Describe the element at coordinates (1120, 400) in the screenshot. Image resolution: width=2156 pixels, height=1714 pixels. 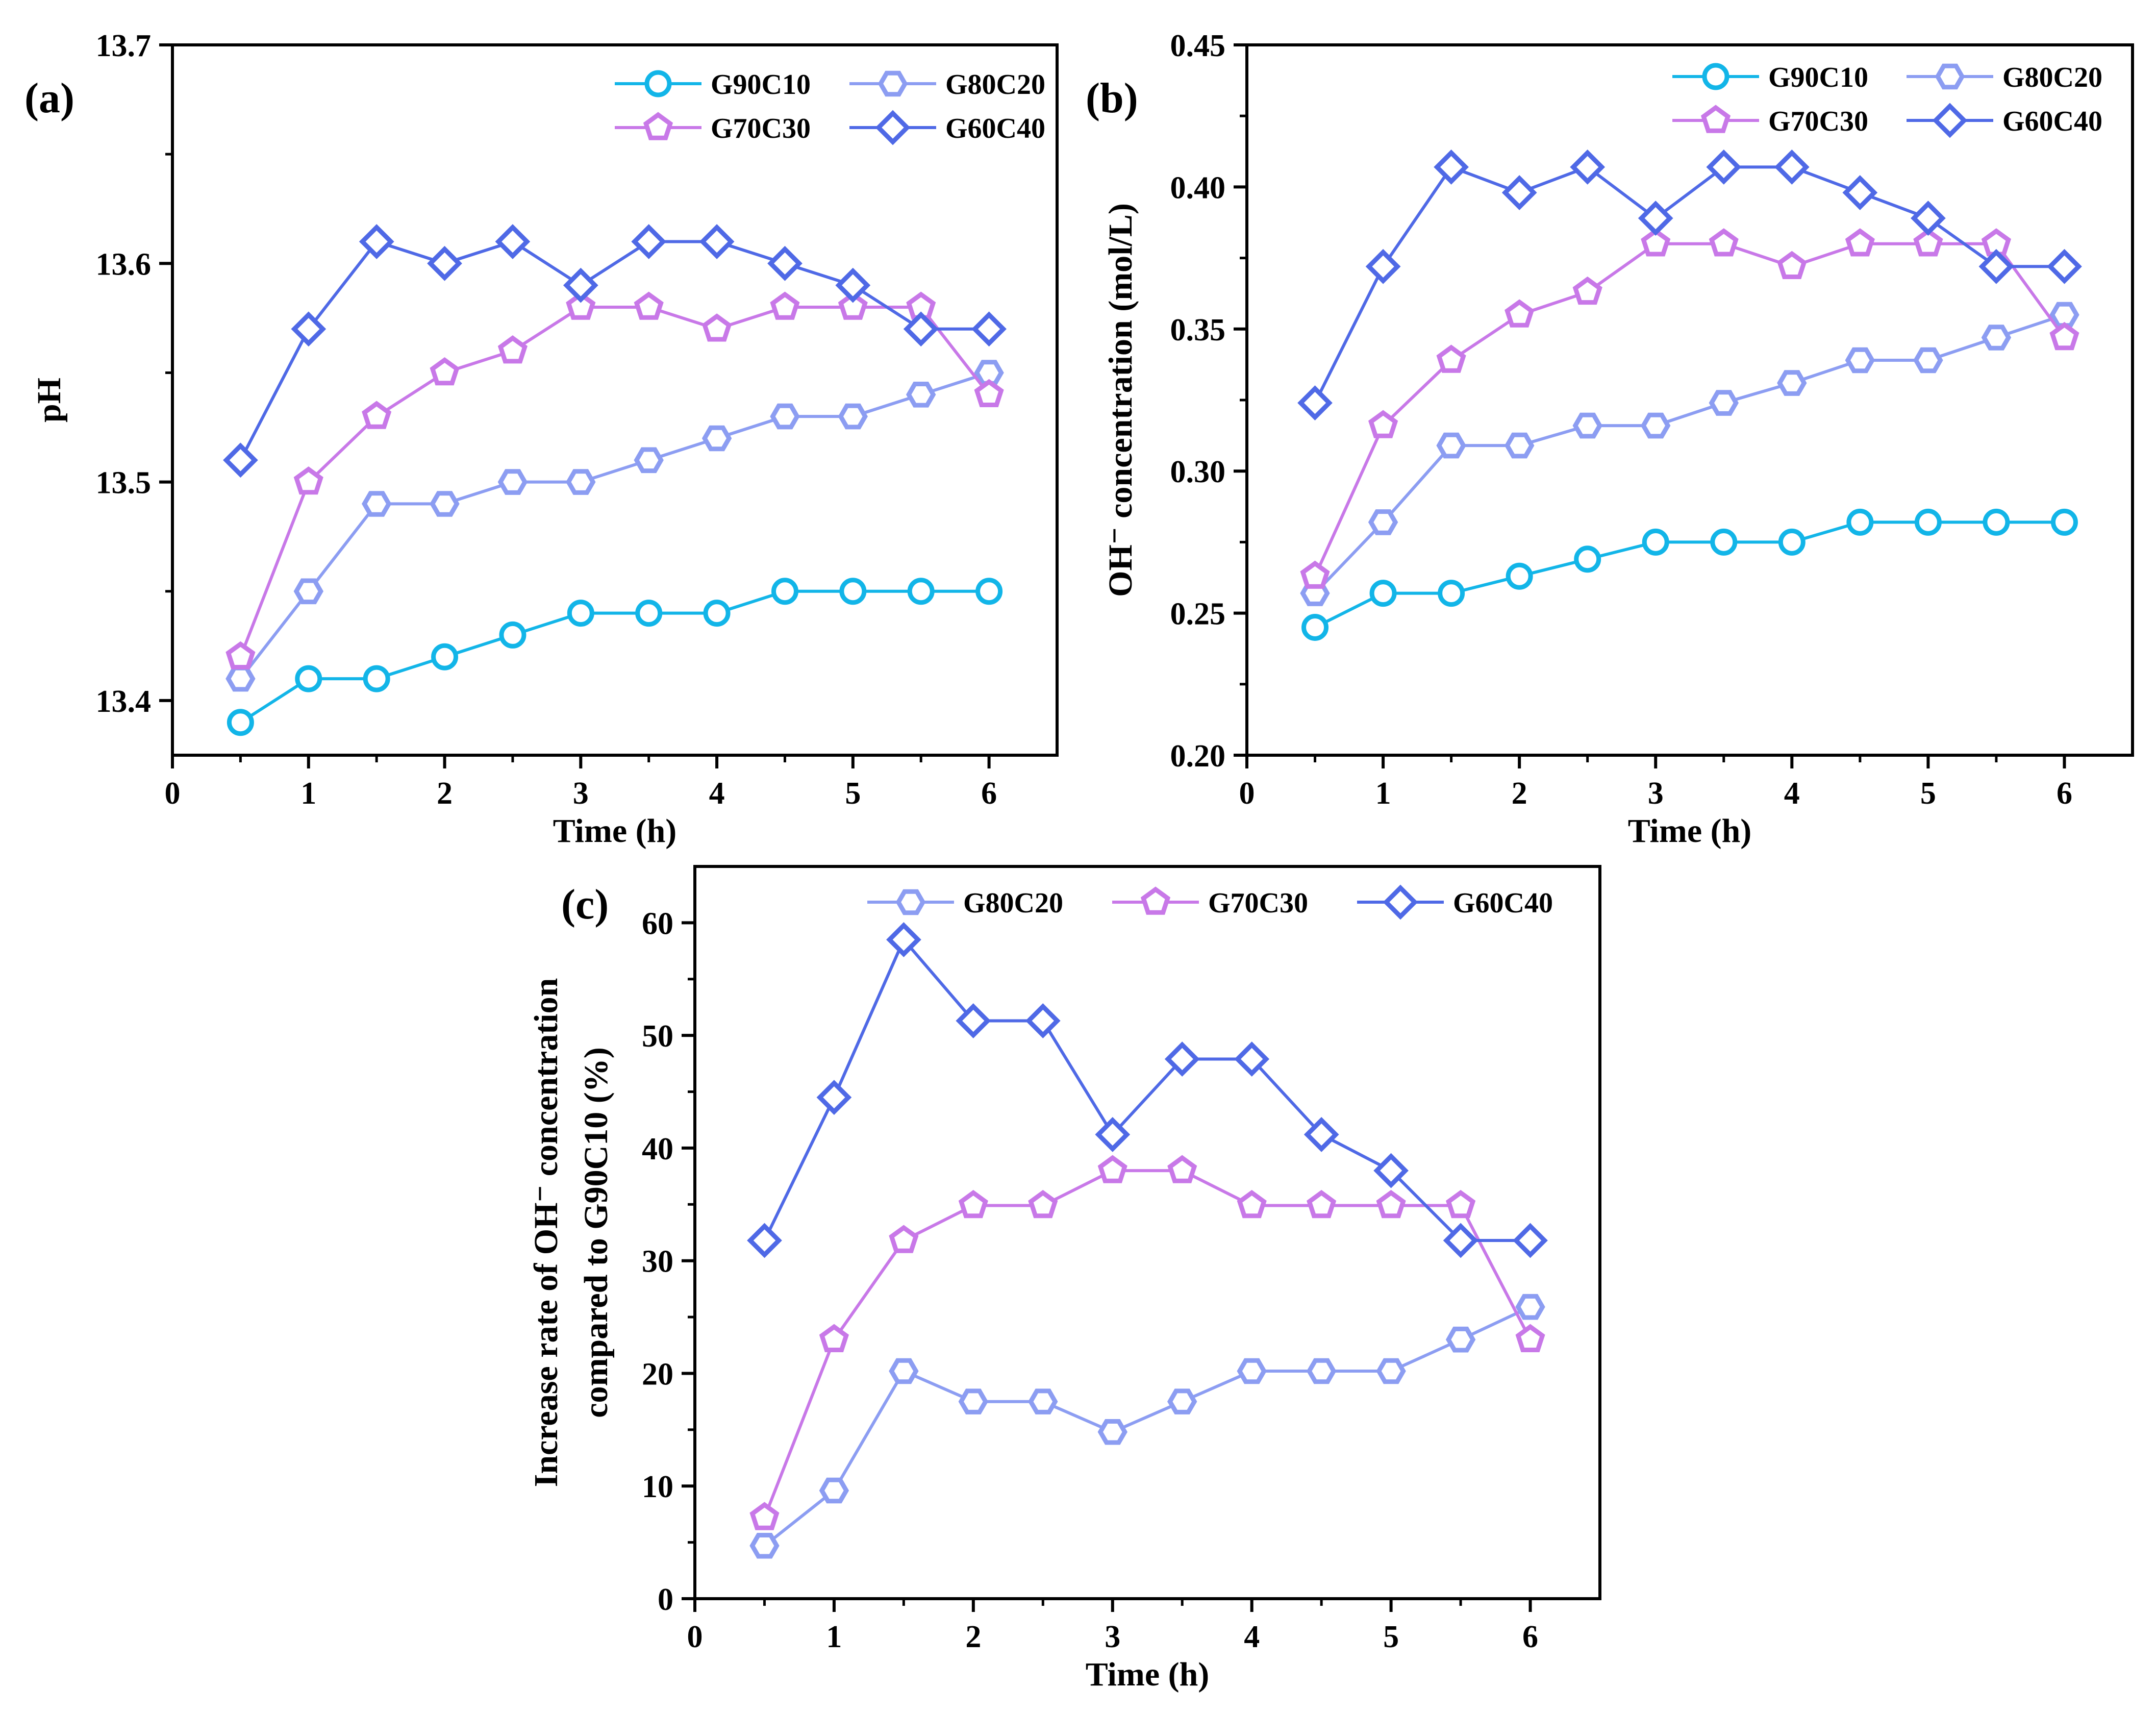
I see `y-axis-label: OH⁻ concentration (mol/L)` at that location.